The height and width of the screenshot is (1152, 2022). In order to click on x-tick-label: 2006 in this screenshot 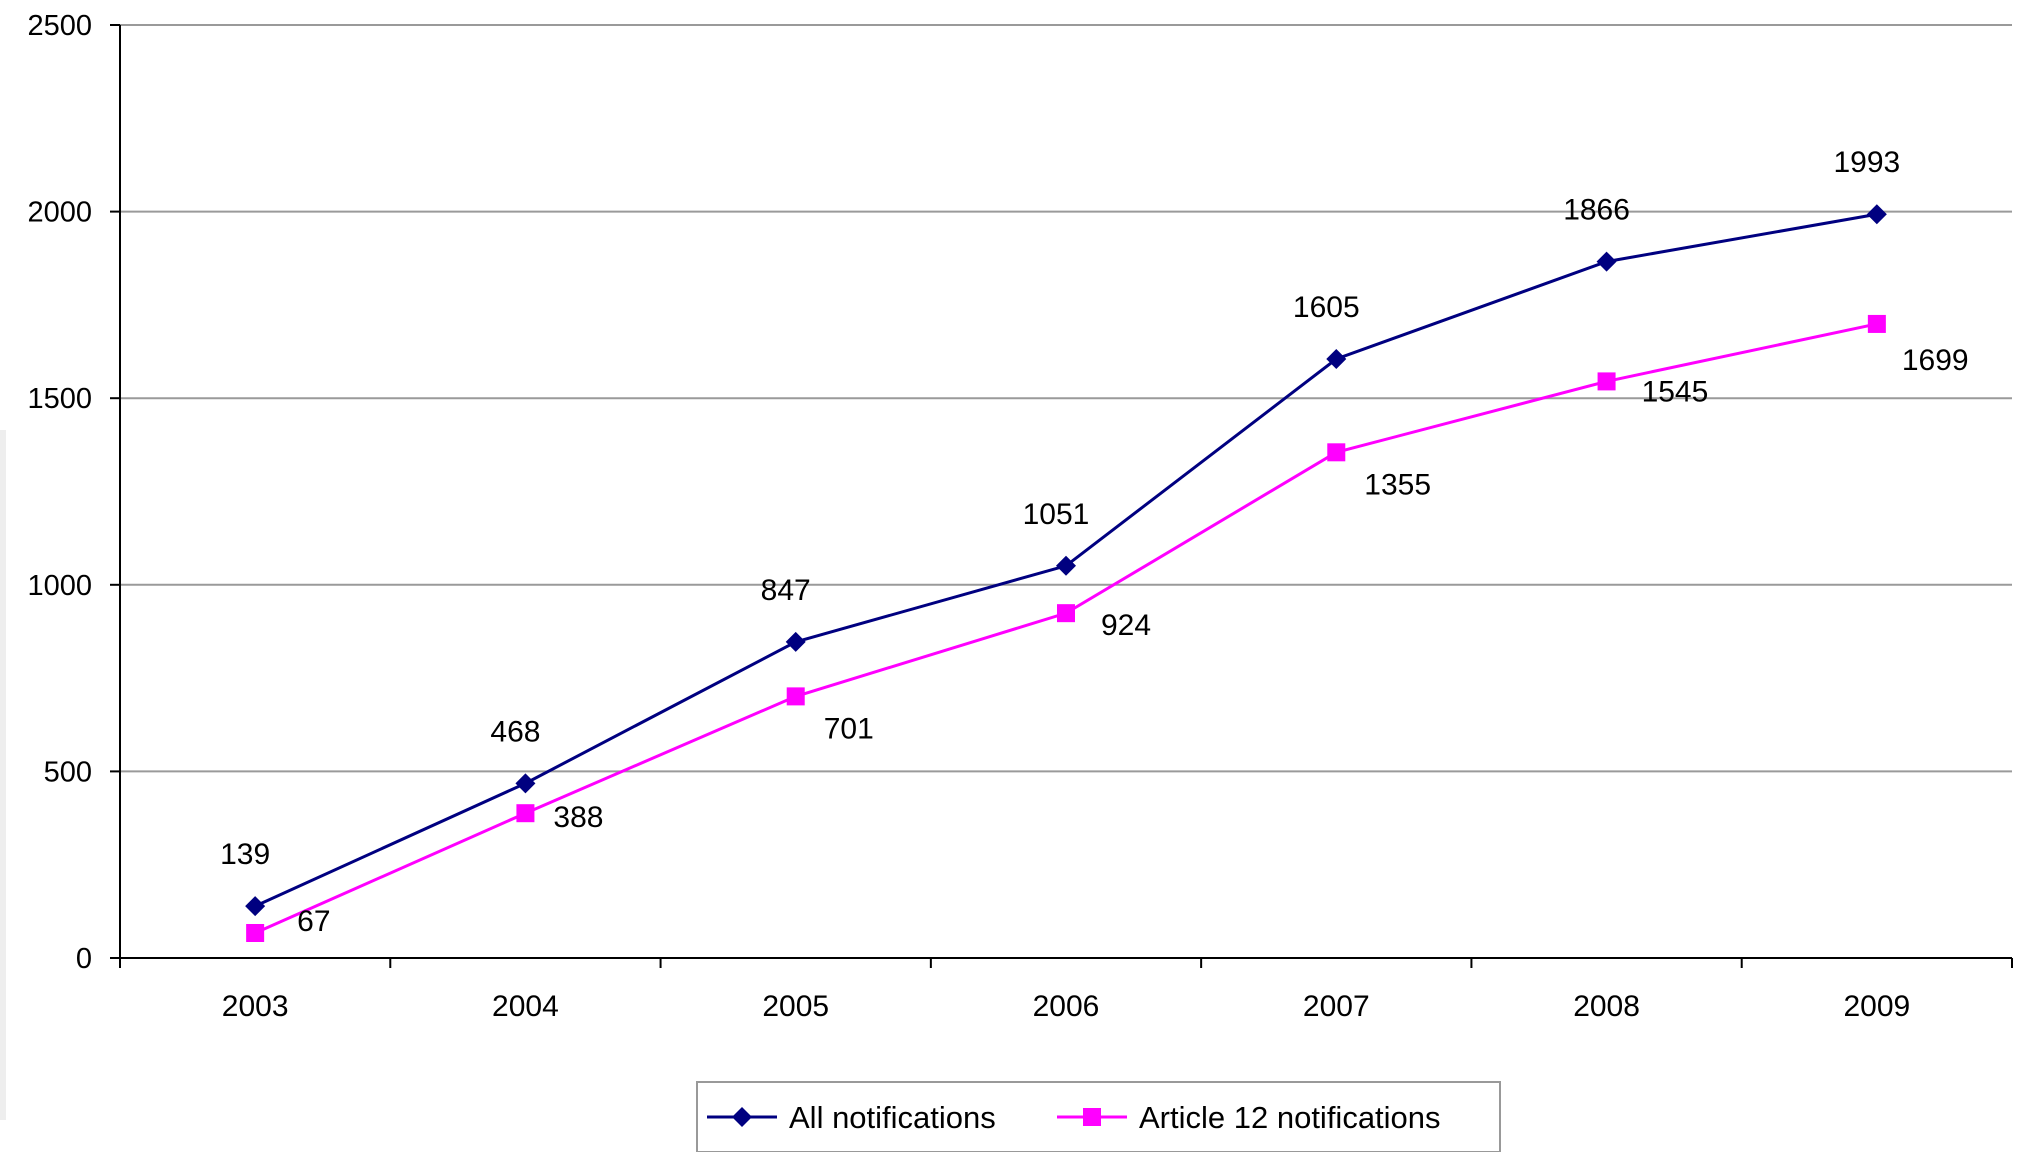, I will do `click(1066, 1006)`.